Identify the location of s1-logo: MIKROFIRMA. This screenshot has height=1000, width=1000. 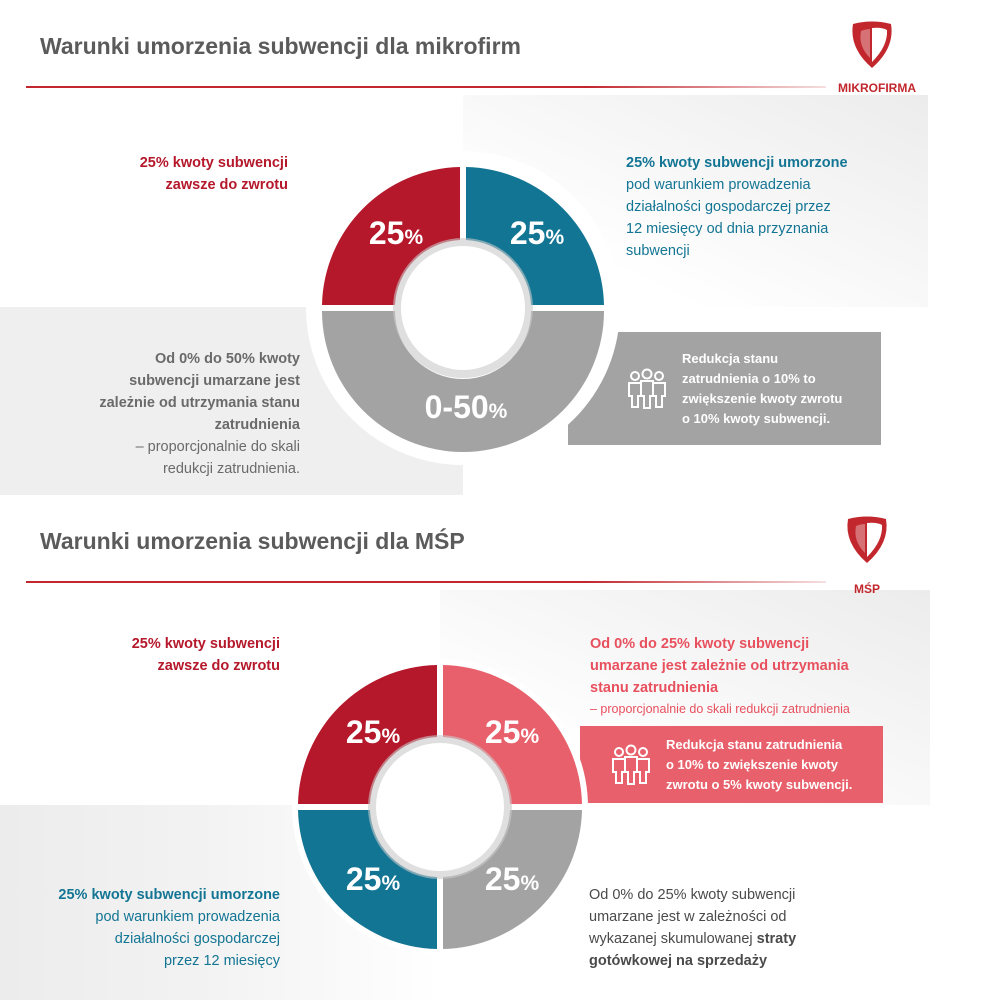
(877, 56).